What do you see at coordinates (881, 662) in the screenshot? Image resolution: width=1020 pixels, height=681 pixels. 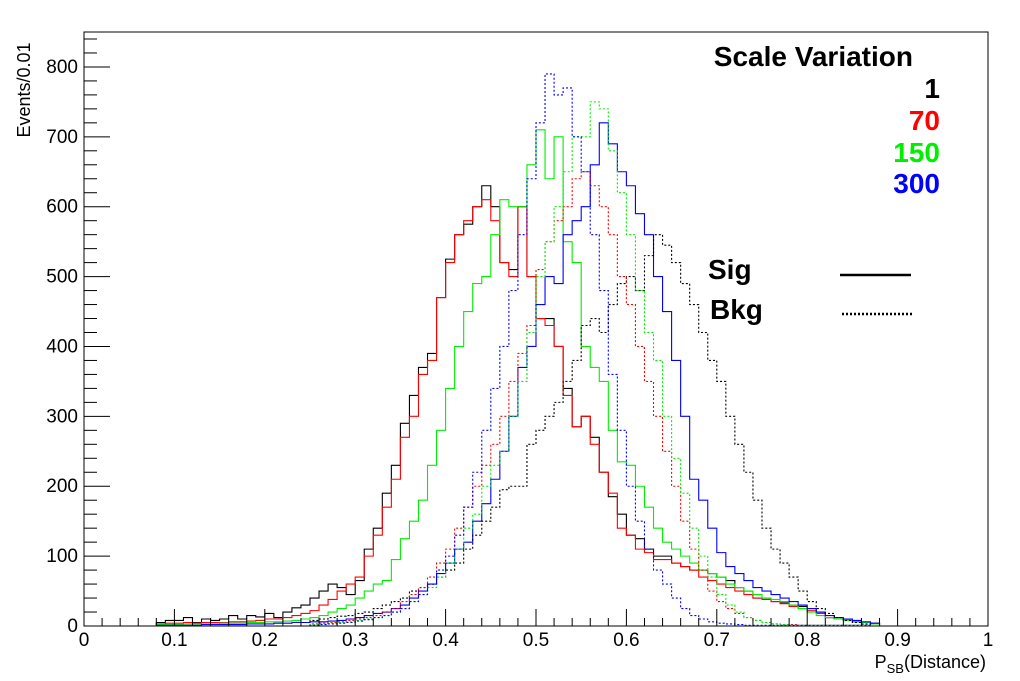 I see `x-axis-title-main: P` at bounding box center [881, 662].